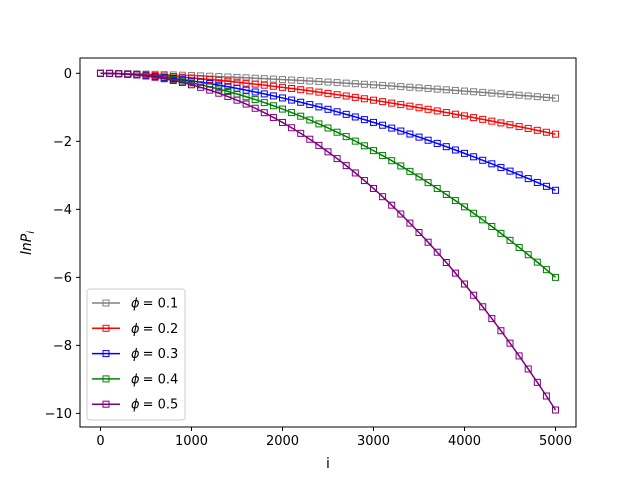  What do you see at coordinates (62, 142) in the screenshot?
I see `y-tick-label: −2` at bounding box center [62, 142].